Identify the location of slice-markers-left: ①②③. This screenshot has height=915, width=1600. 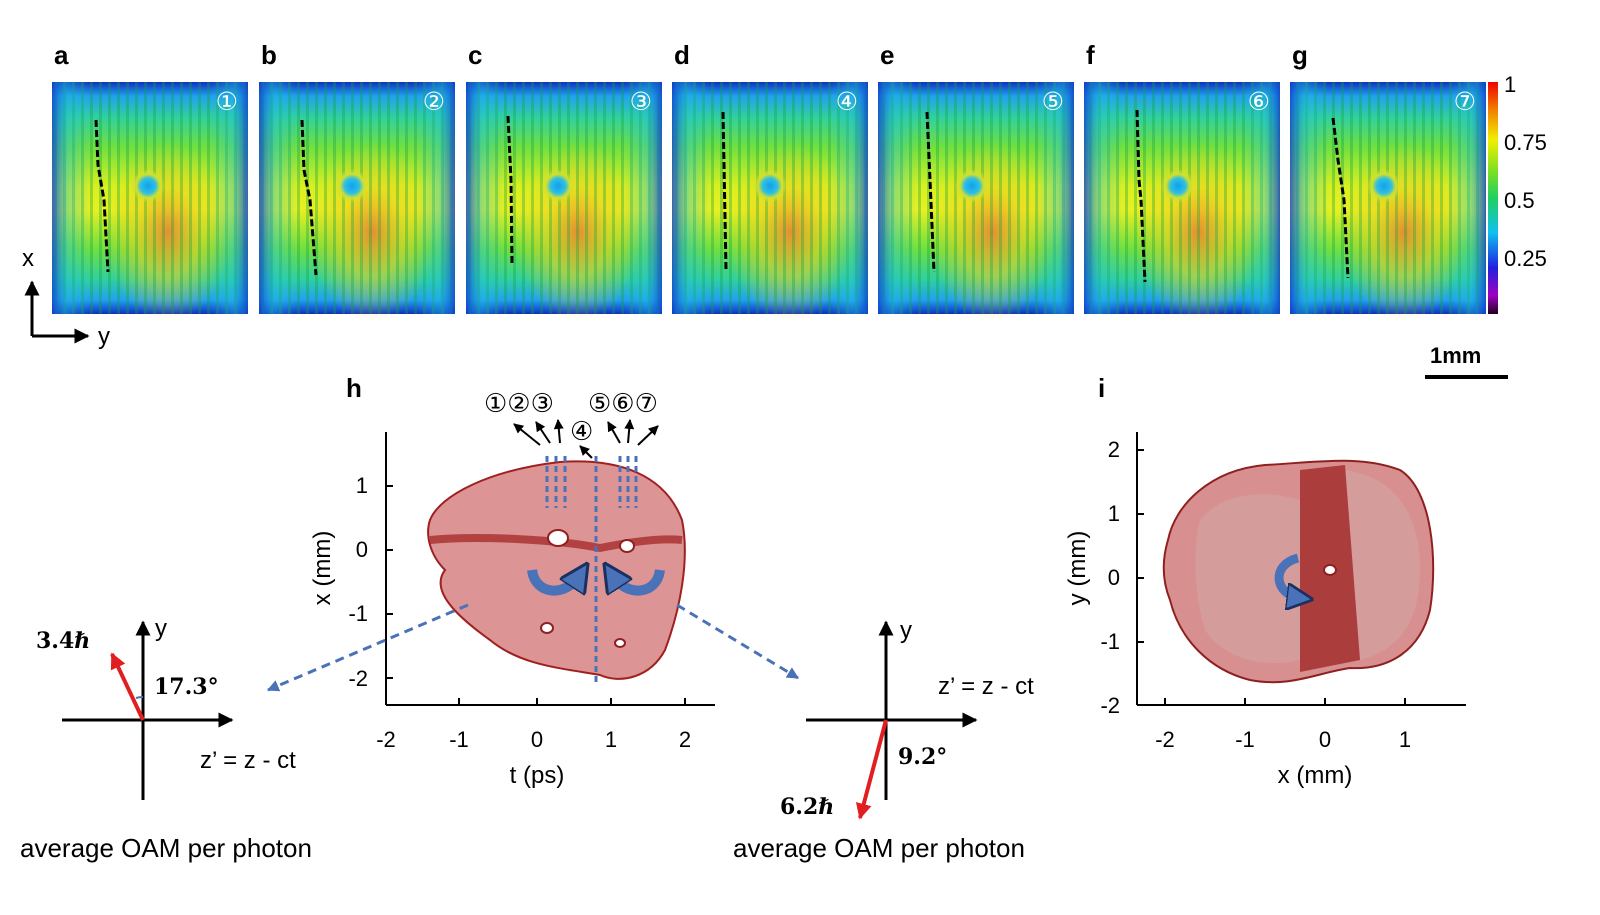
(519, 404).